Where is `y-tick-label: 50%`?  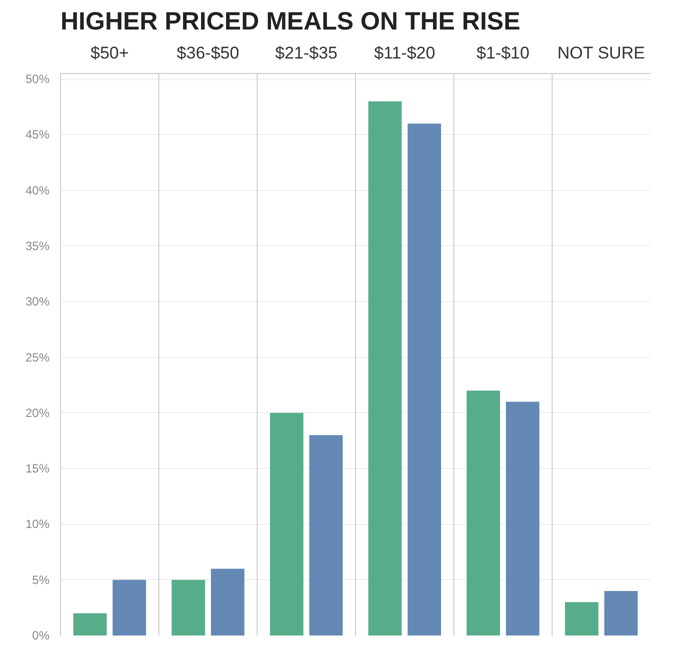 y-tick-label: 50% is located at coordinates (37, 79).